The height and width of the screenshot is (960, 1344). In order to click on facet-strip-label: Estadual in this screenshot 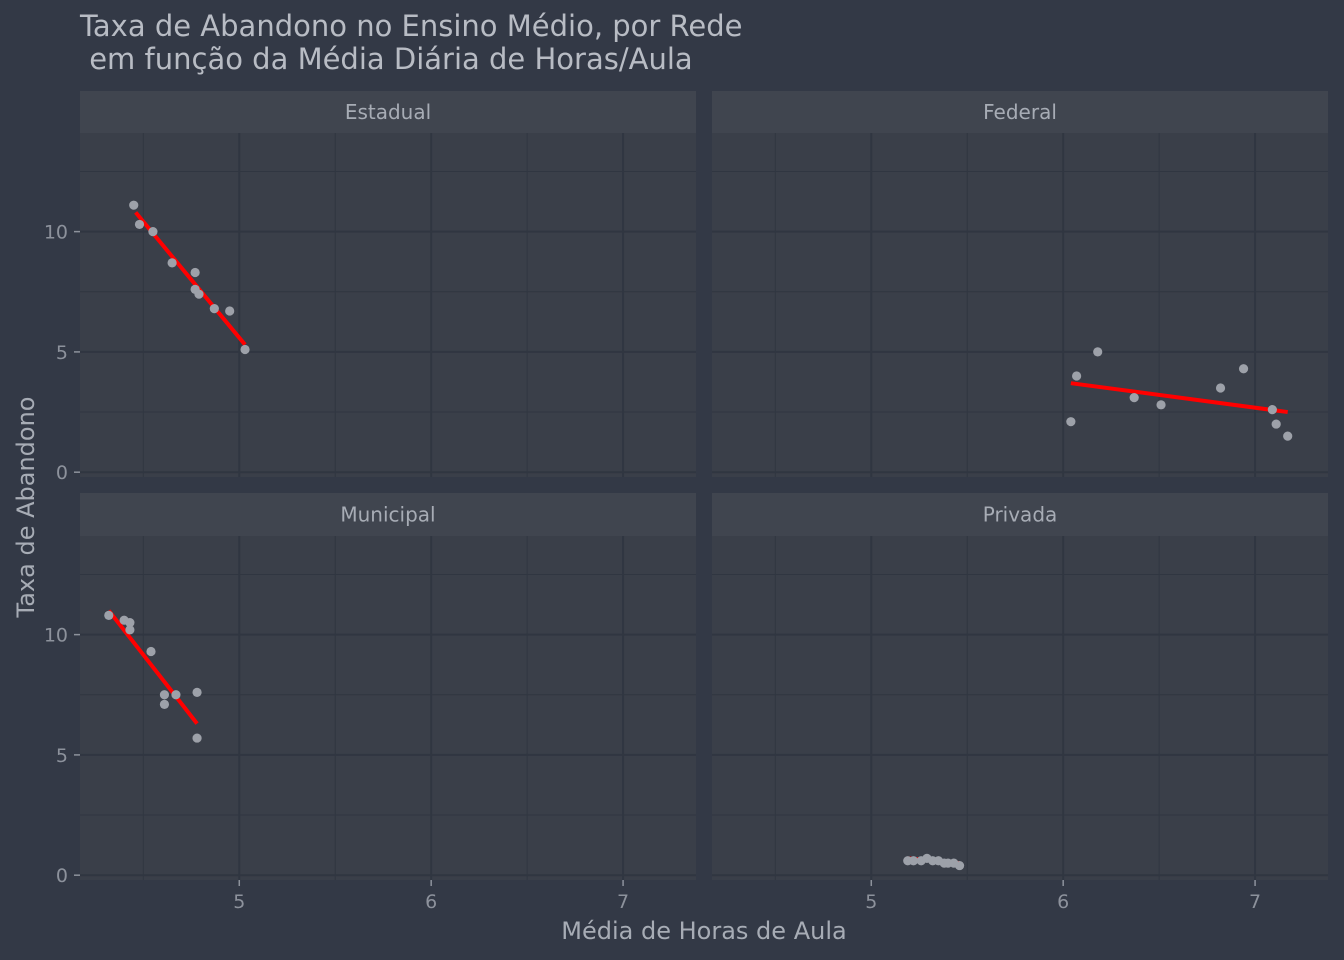, I will do `click(388, 112)`.